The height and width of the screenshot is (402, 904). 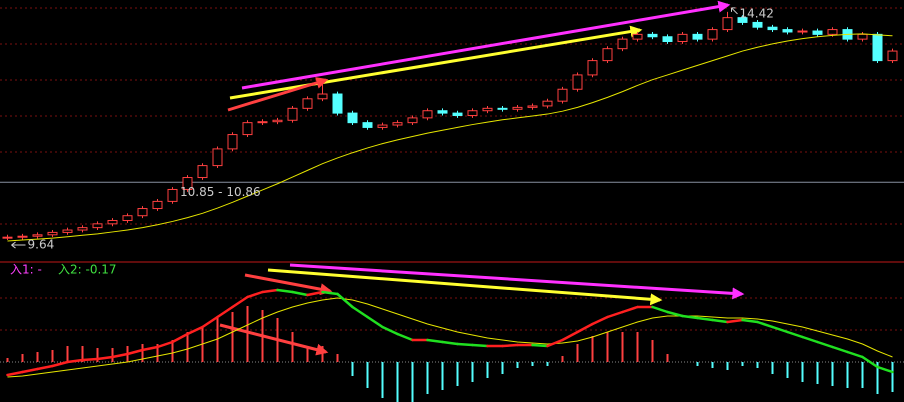 What do you see at coordinates (757, 13) in the screenshot?
I see `max-label: 14.42` at bounding box center [757, 13].